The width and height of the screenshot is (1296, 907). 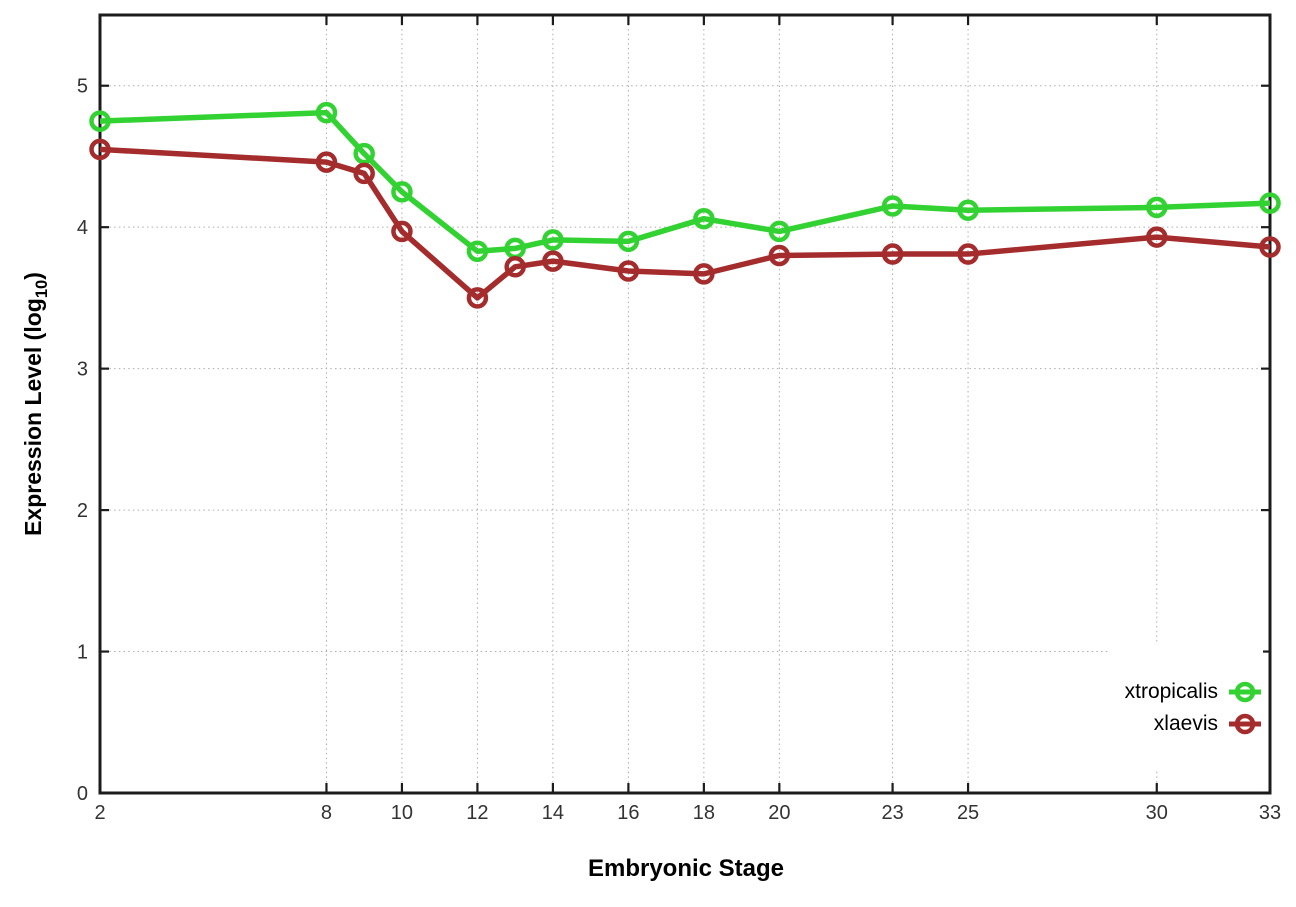 I want to click on svg-text: 33, so click(x=1270, y=813).